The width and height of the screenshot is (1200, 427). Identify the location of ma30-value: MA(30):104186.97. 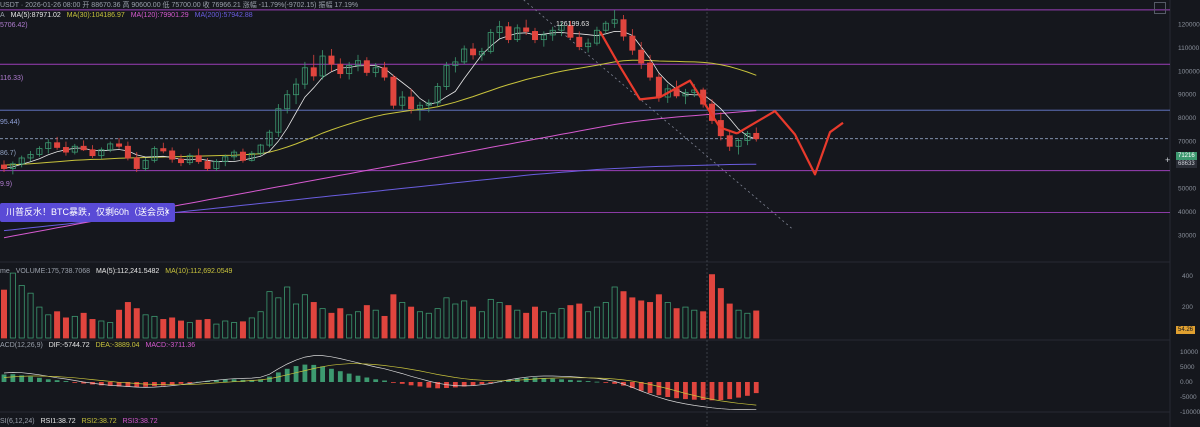
(95, 15).